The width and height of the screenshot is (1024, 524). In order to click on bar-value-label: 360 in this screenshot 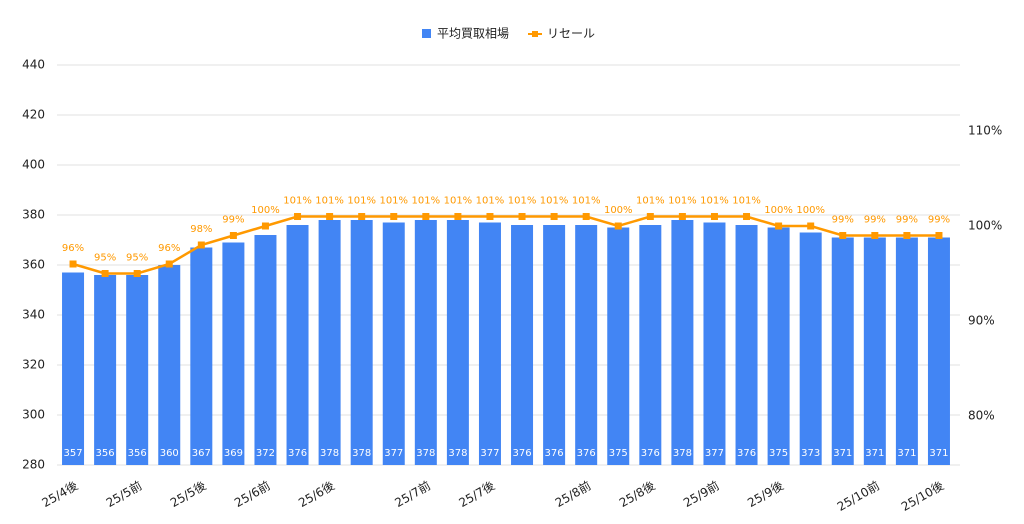, I will do `click(169, 453)`.